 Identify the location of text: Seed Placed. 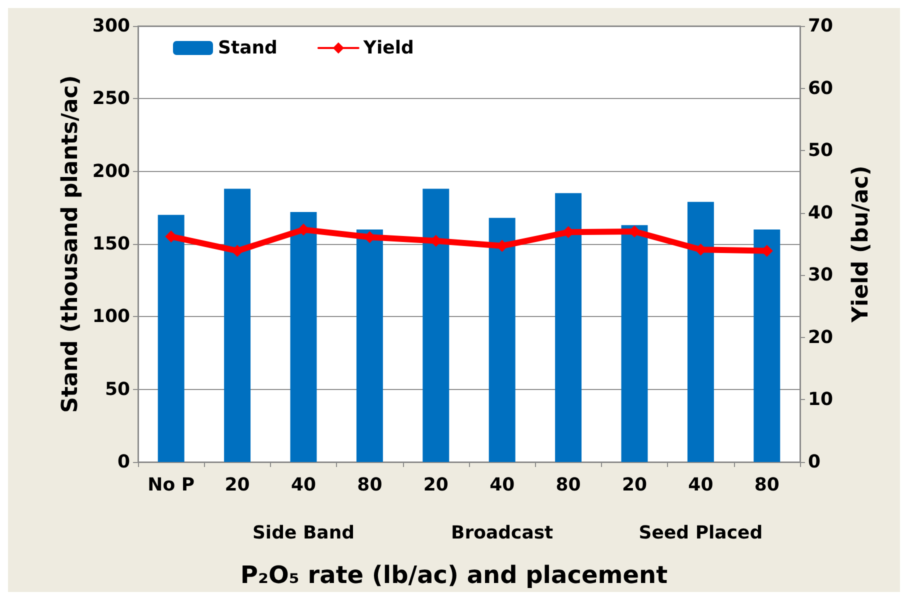
(700, 533).